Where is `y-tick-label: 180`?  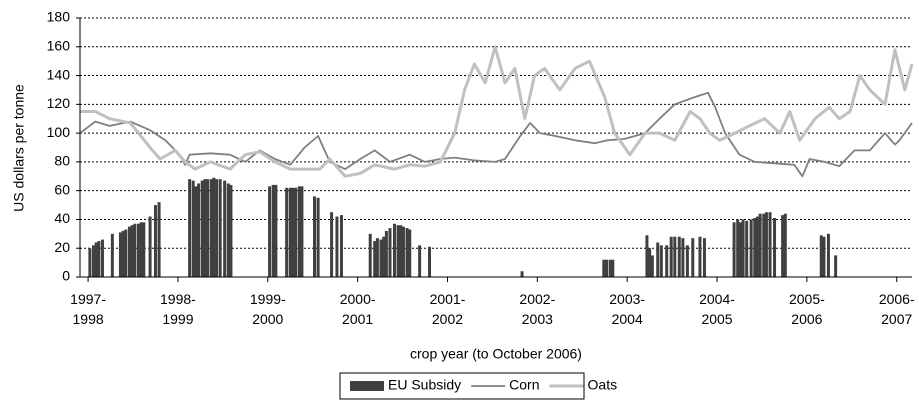 y-tick-label: 180 is located at coordinates (59, 17).